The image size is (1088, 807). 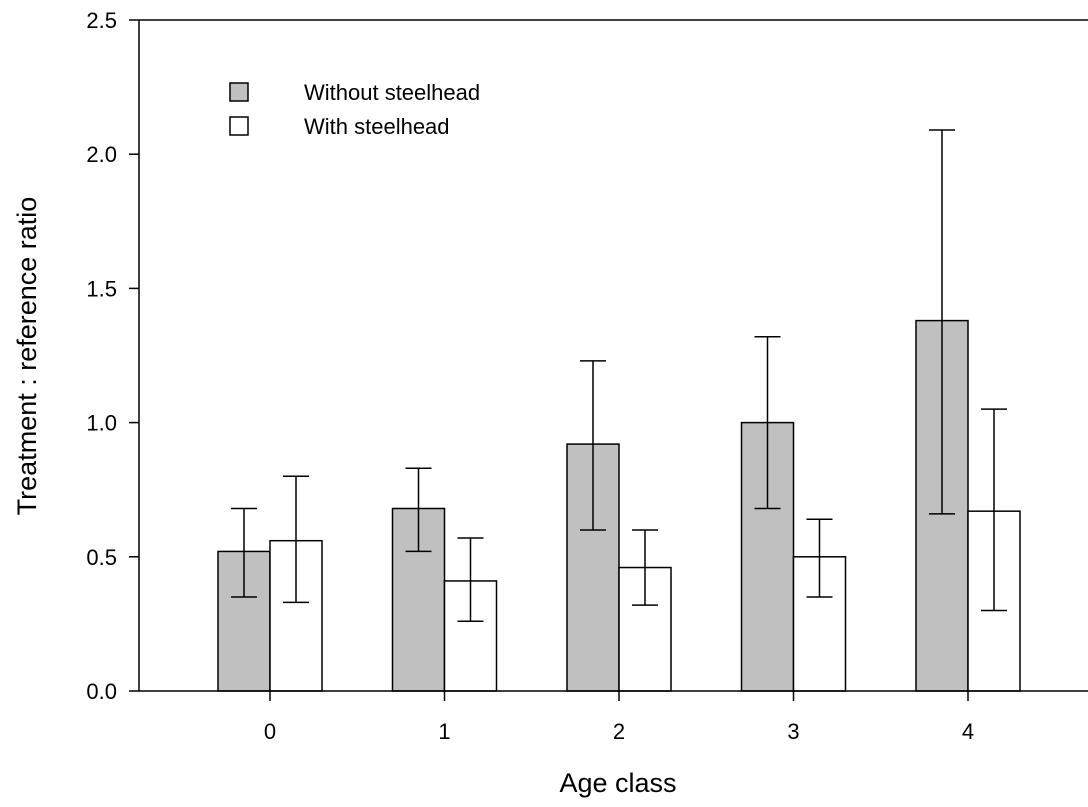 What do you see at coordinates (377, 126) in the screenshot?
I see `legend-label-with-steelhead: With steelhead` at bounding box center [377, 126].